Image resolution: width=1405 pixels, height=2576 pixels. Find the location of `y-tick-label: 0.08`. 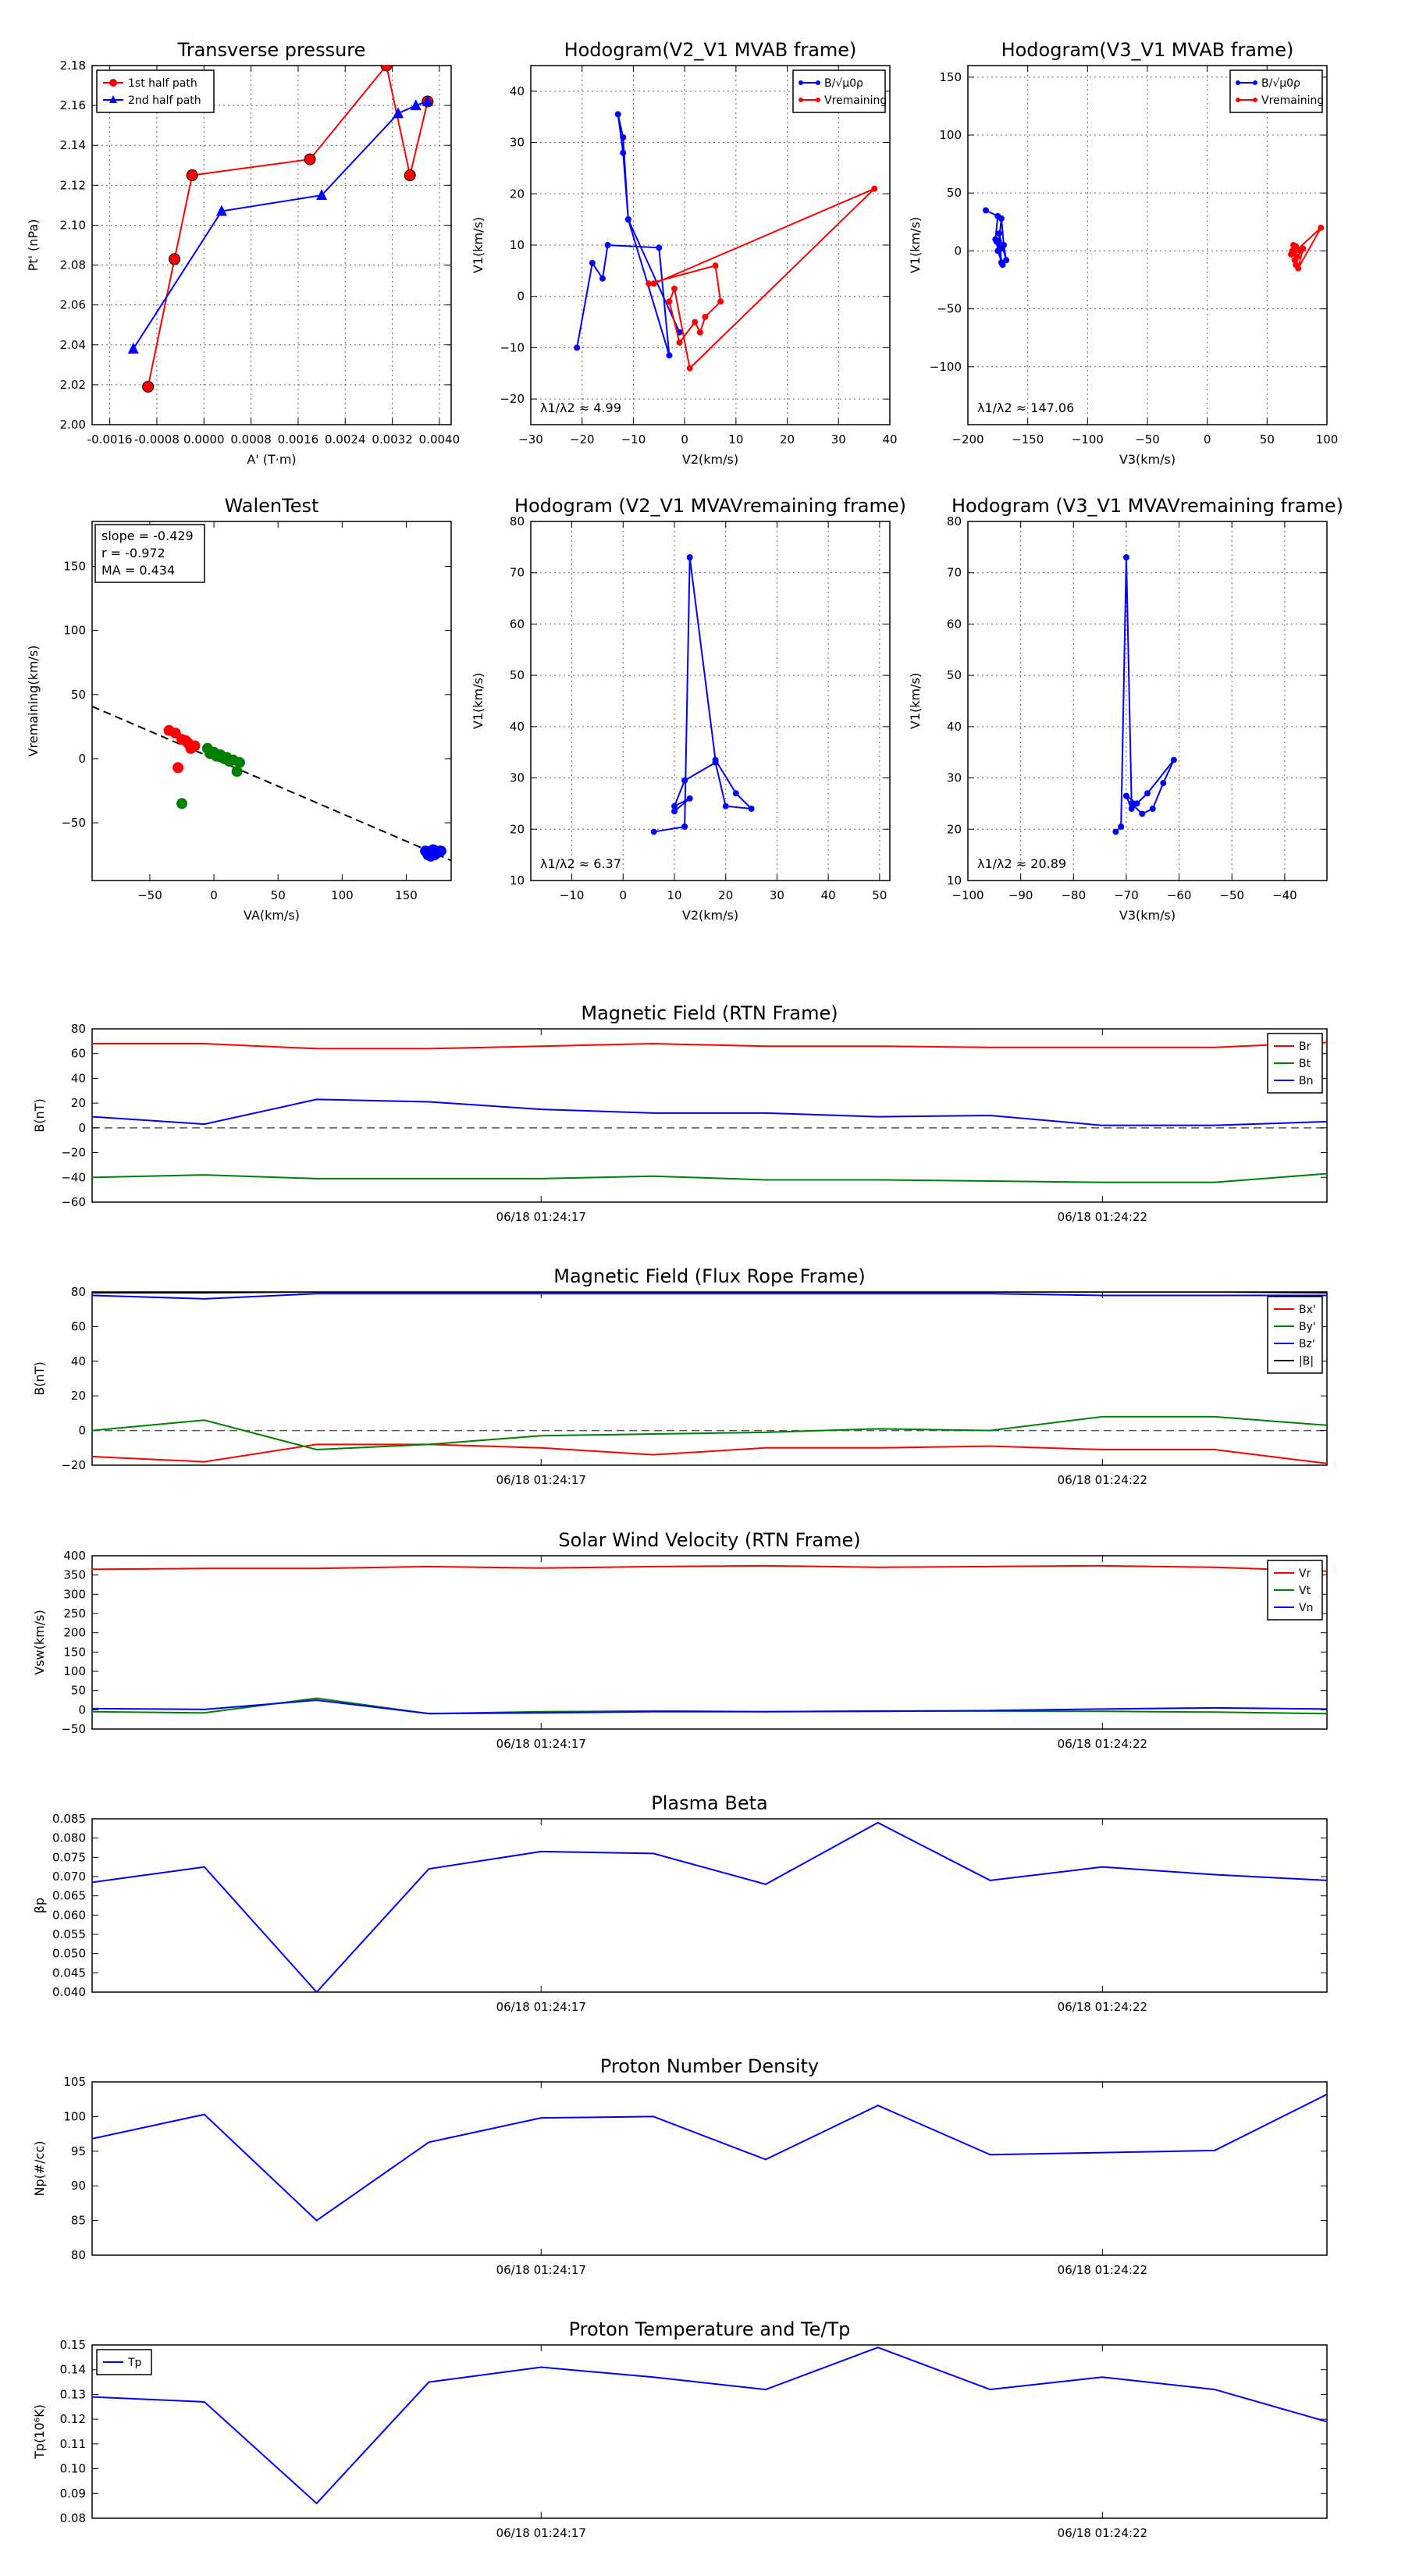

y-tick-label: 0.08 is located at coordinates (73, 2518).